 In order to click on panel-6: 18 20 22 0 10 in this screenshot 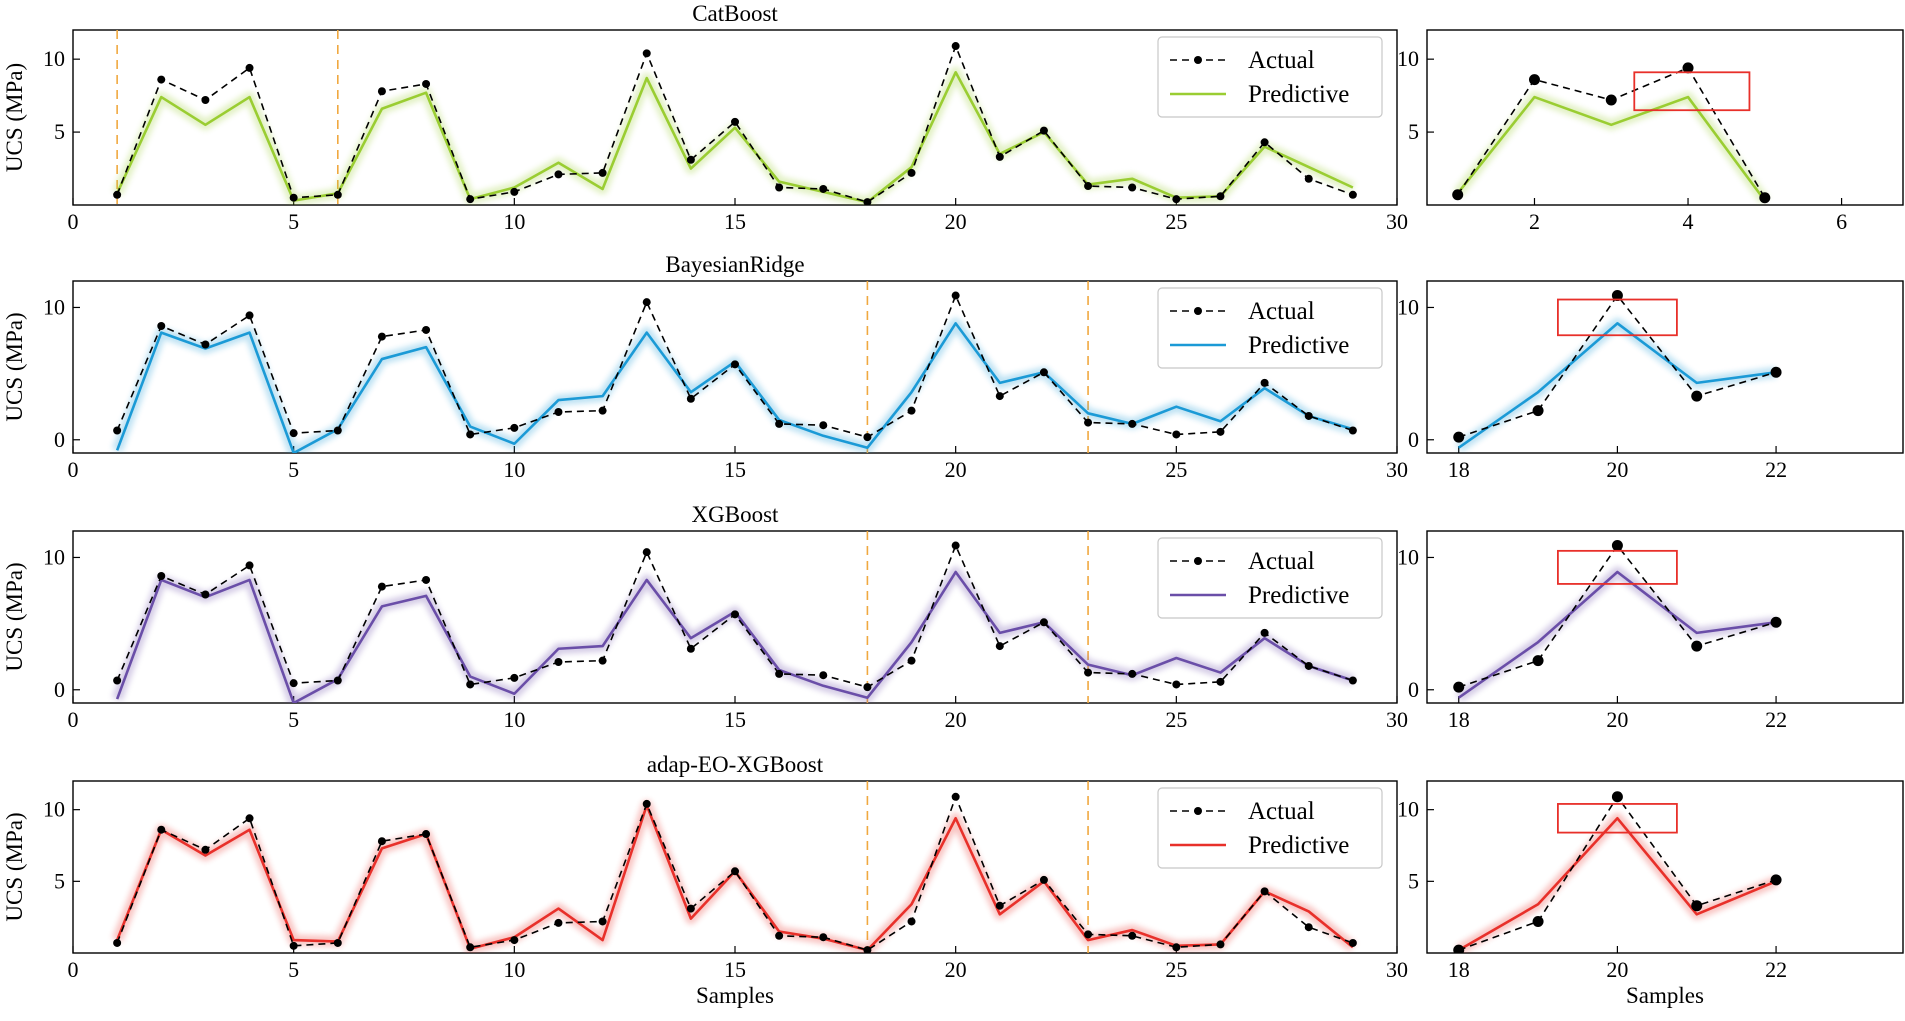, I will do `click(1650, 381)`.